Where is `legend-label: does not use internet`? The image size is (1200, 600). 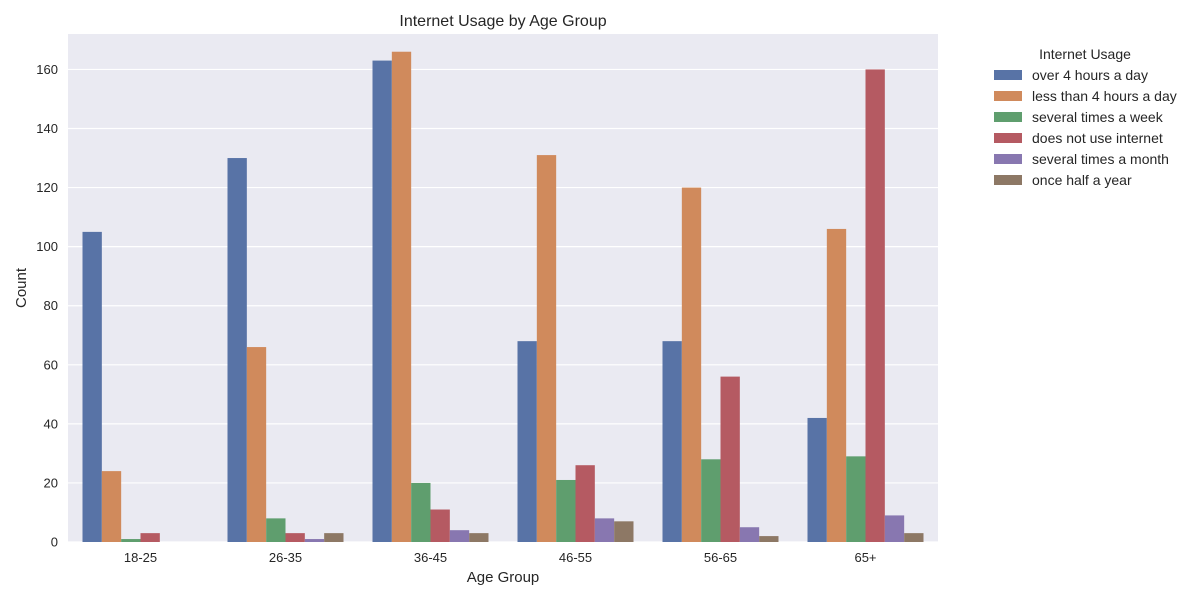
legend-label: does not use internet is located at coordinates (1097, 138).